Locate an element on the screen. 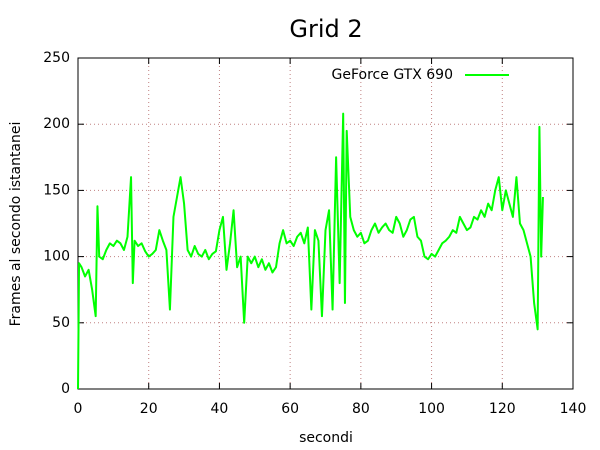 The image size is (600, 450). x-tick-label: 20 is located at coordinates (149, 409).